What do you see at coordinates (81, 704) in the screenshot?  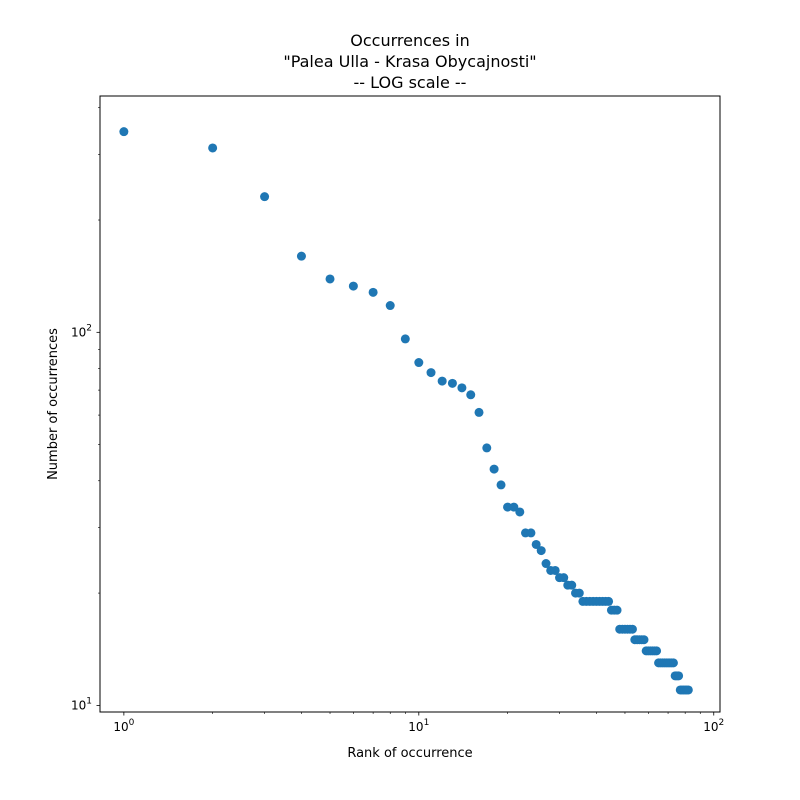 I see `y-tick-label: 10¹` at bounding box center [81, 704].